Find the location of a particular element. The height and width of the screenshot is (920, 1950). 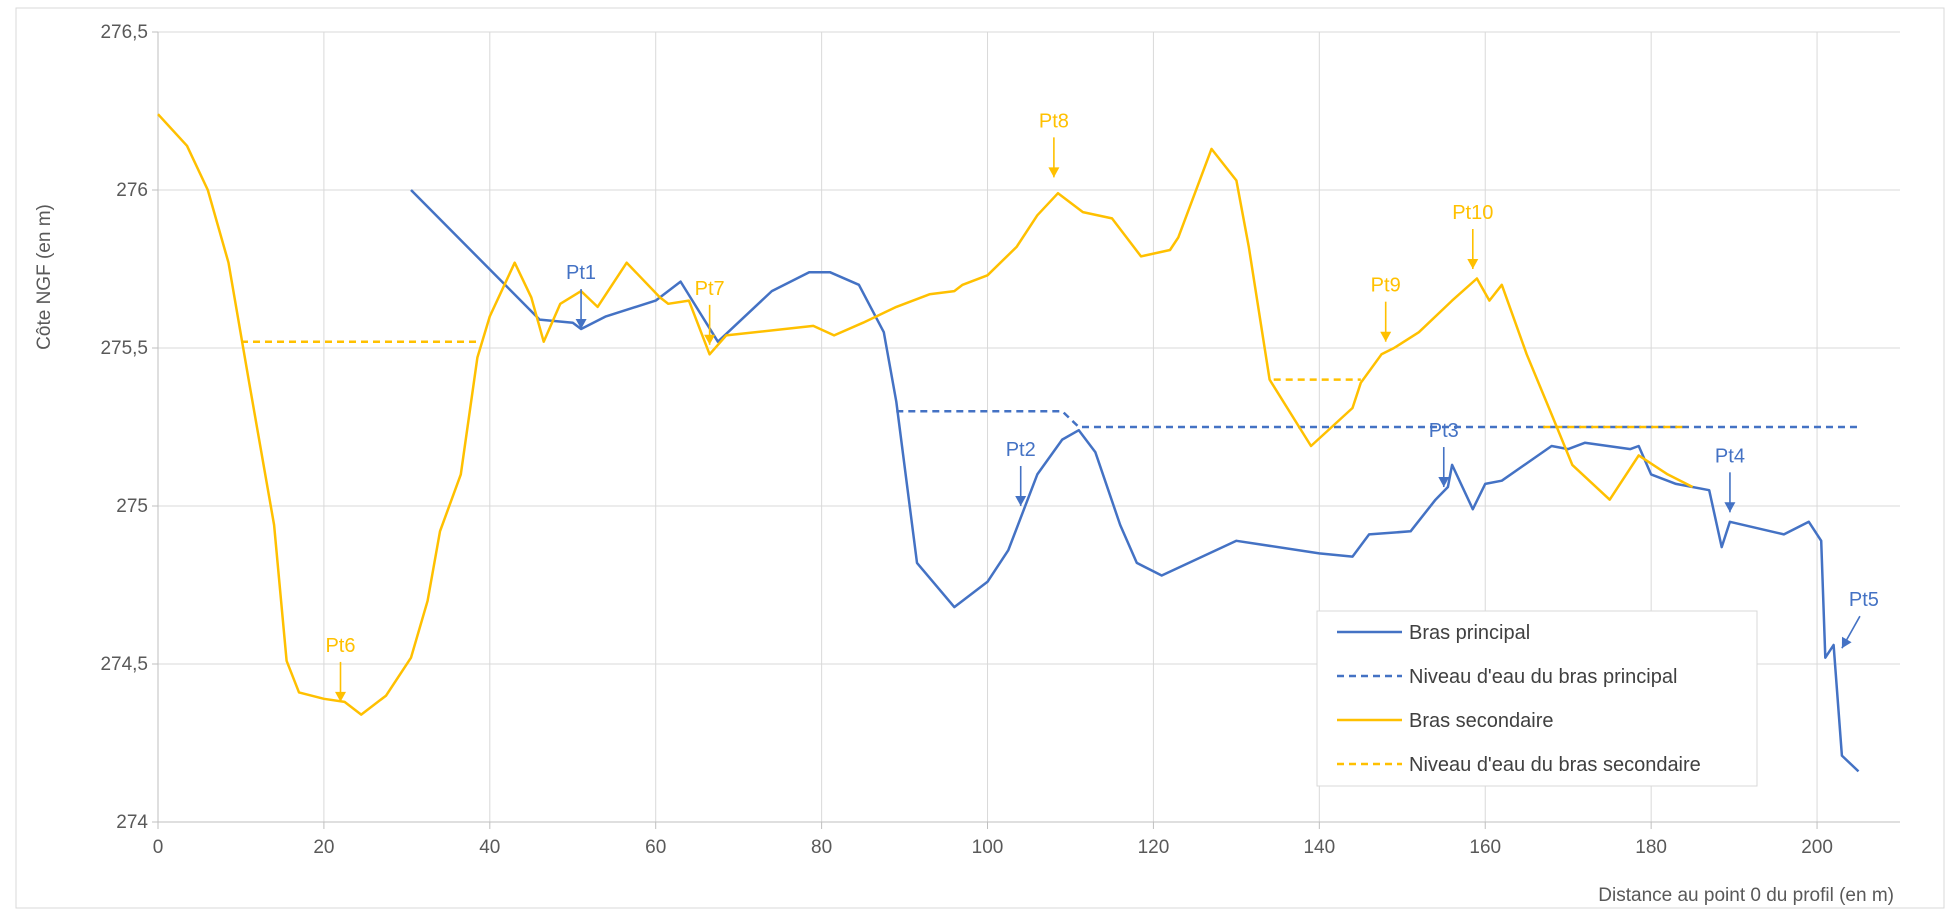

y-tick-label: 276,5 is located at coordinates (124, 32).